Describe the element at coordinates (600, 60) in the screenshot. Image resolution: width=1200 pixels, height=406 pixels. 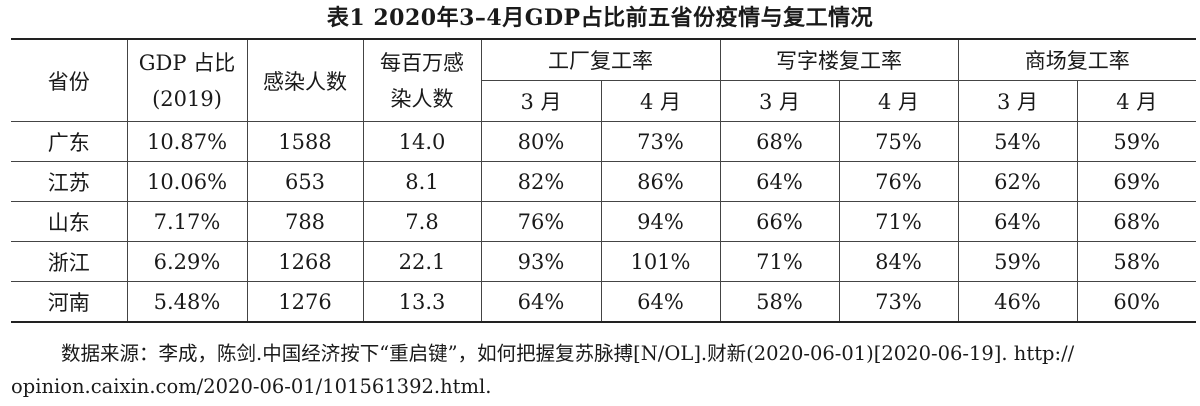
I see `header-group-factory: 工厂复工率` at that location.